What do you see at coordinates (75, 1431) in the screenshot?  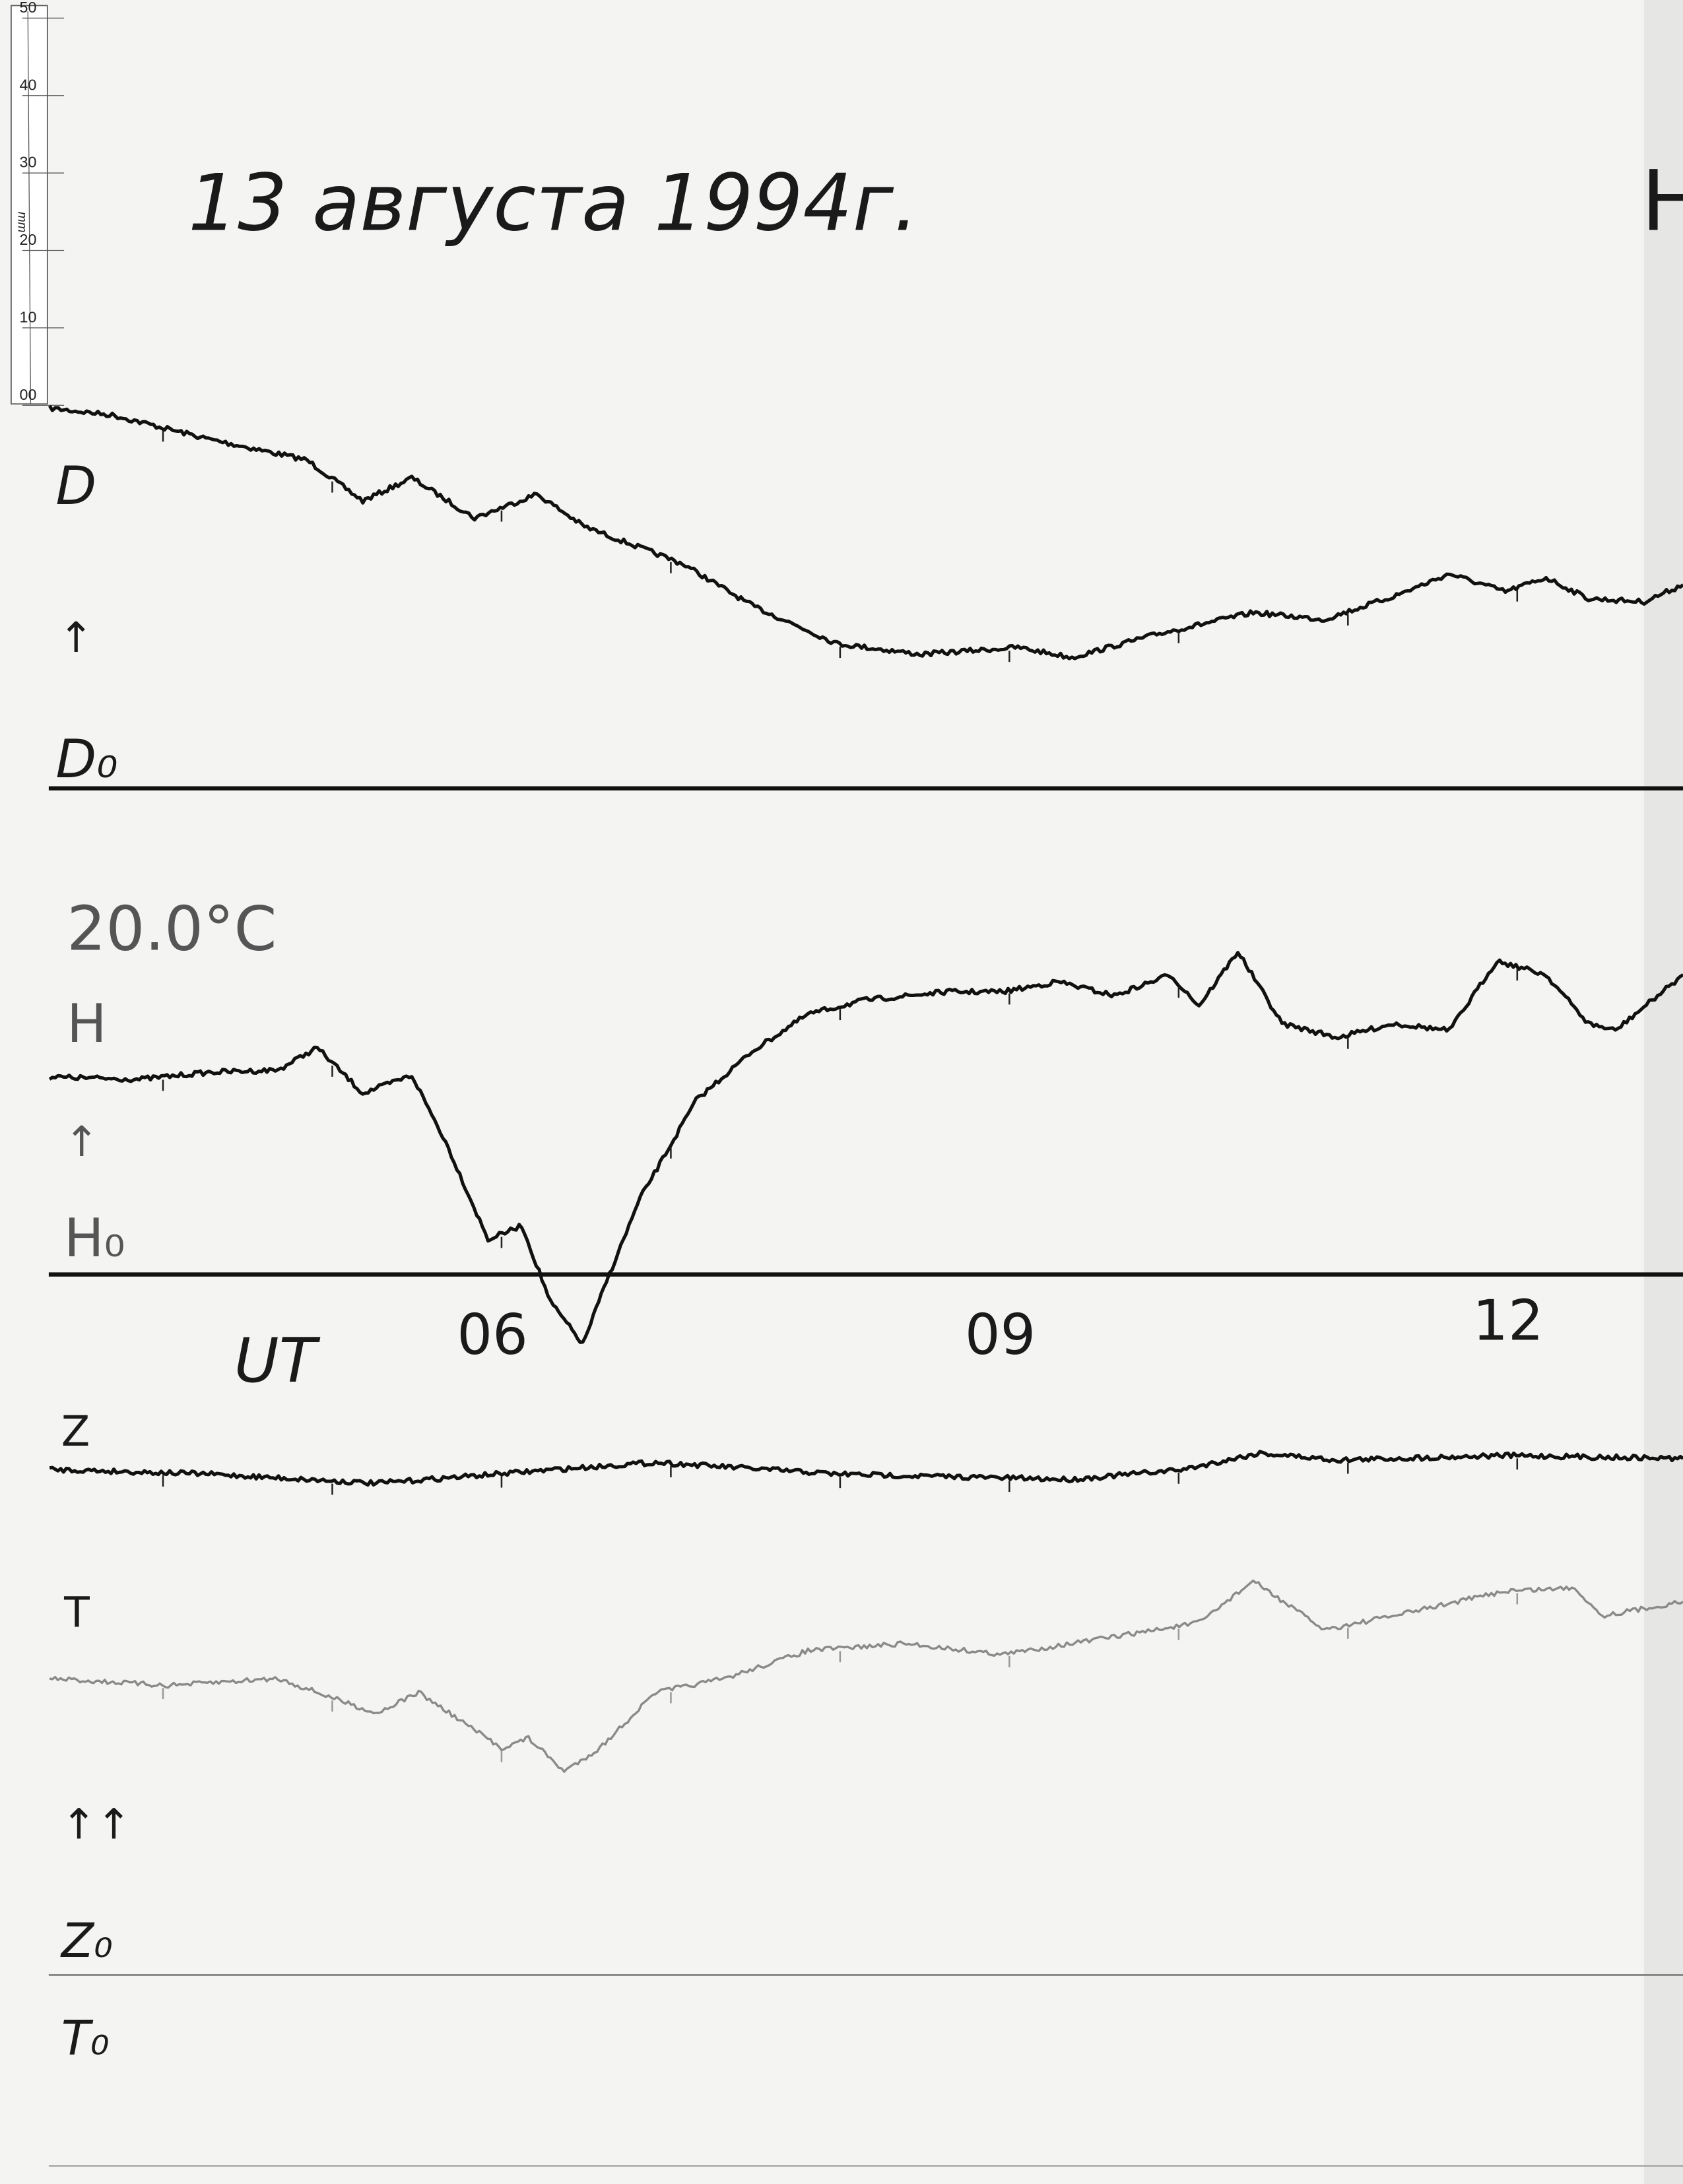 I see `label-z: Z` at bounding box center [75, 1431].